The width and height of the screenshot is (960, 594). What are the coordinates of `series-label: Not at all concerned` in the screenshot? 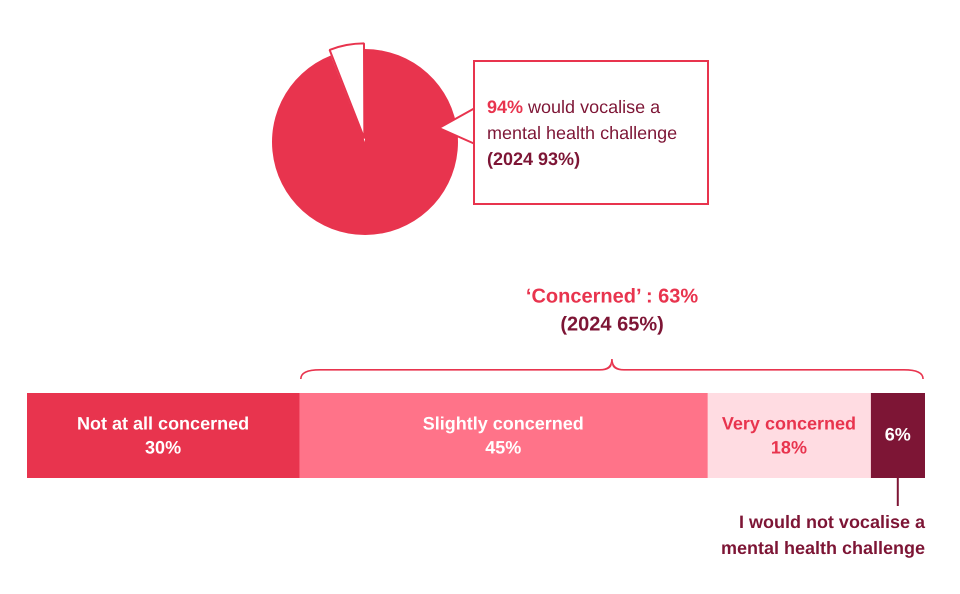 It's located at (163, 423).